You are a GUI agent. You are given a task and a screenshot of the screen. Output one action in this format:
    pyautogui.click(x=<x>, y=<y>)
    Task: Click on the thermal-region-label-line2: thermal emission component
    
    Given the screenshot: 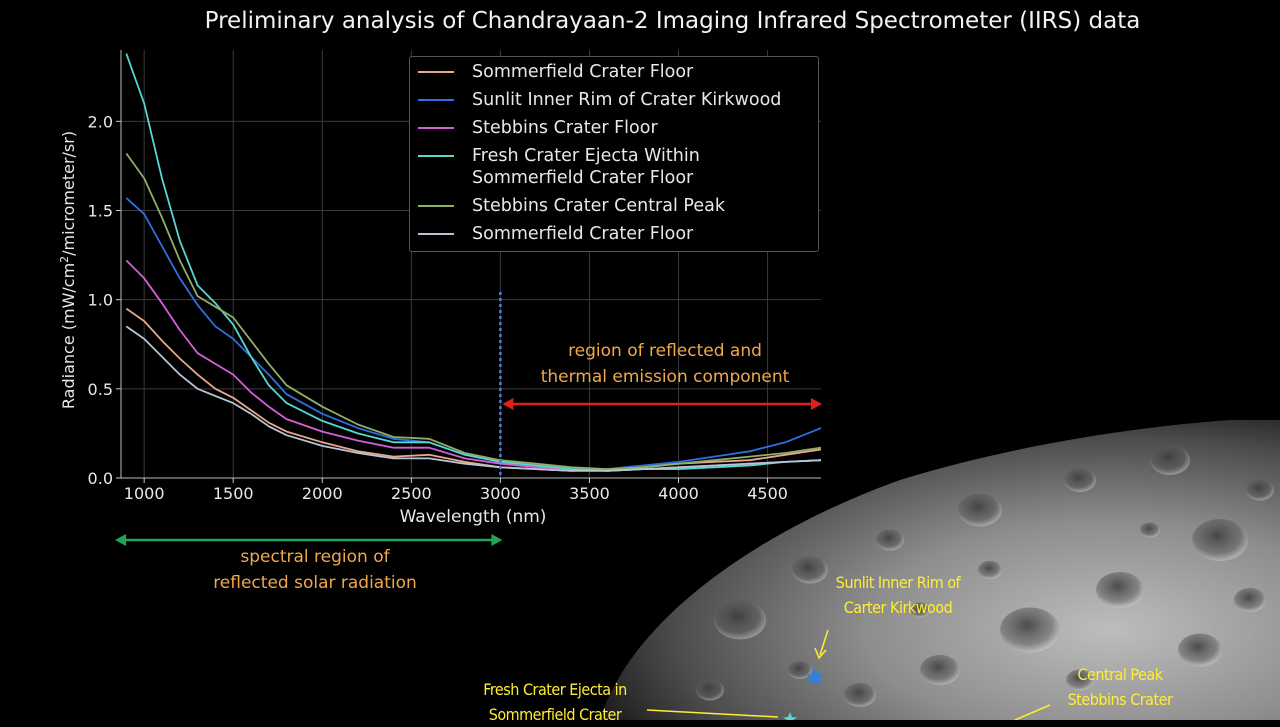 What is the action you would take?
    pyautogui.click(x=665, y=377)
    